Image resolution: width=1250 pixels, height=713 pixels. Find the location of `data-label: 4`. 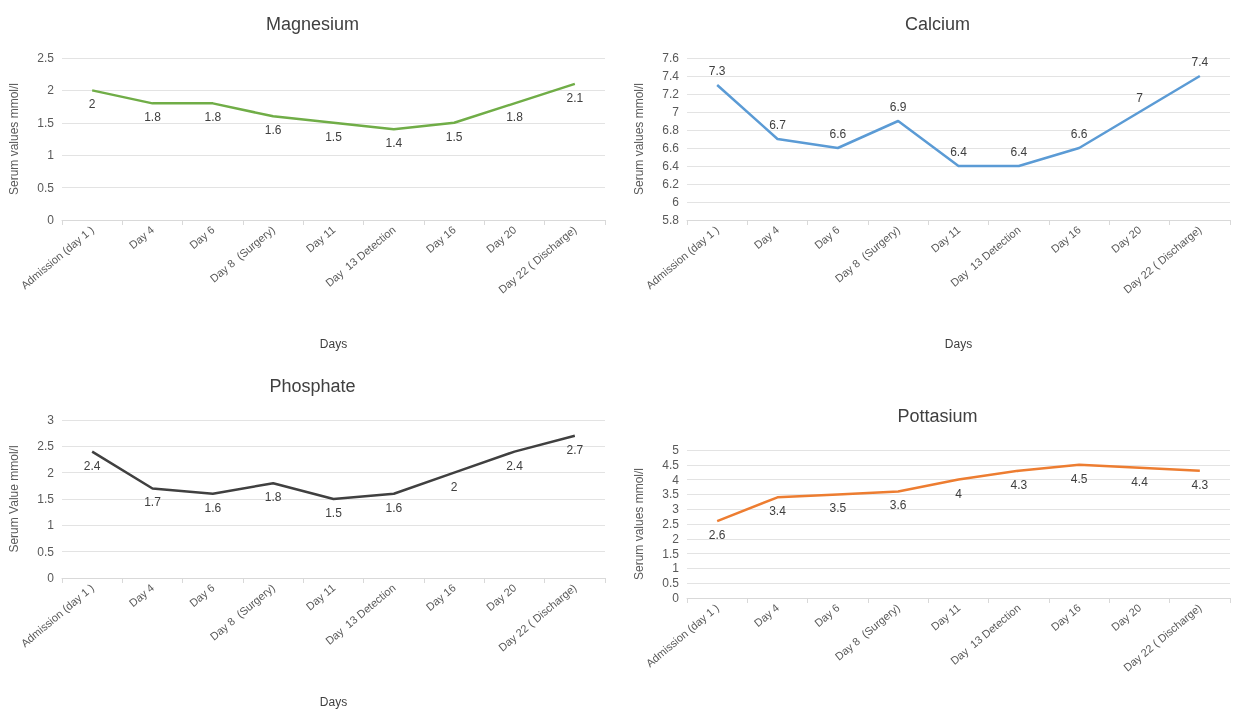

data-label: 4 is located at coordinates (959, 493).